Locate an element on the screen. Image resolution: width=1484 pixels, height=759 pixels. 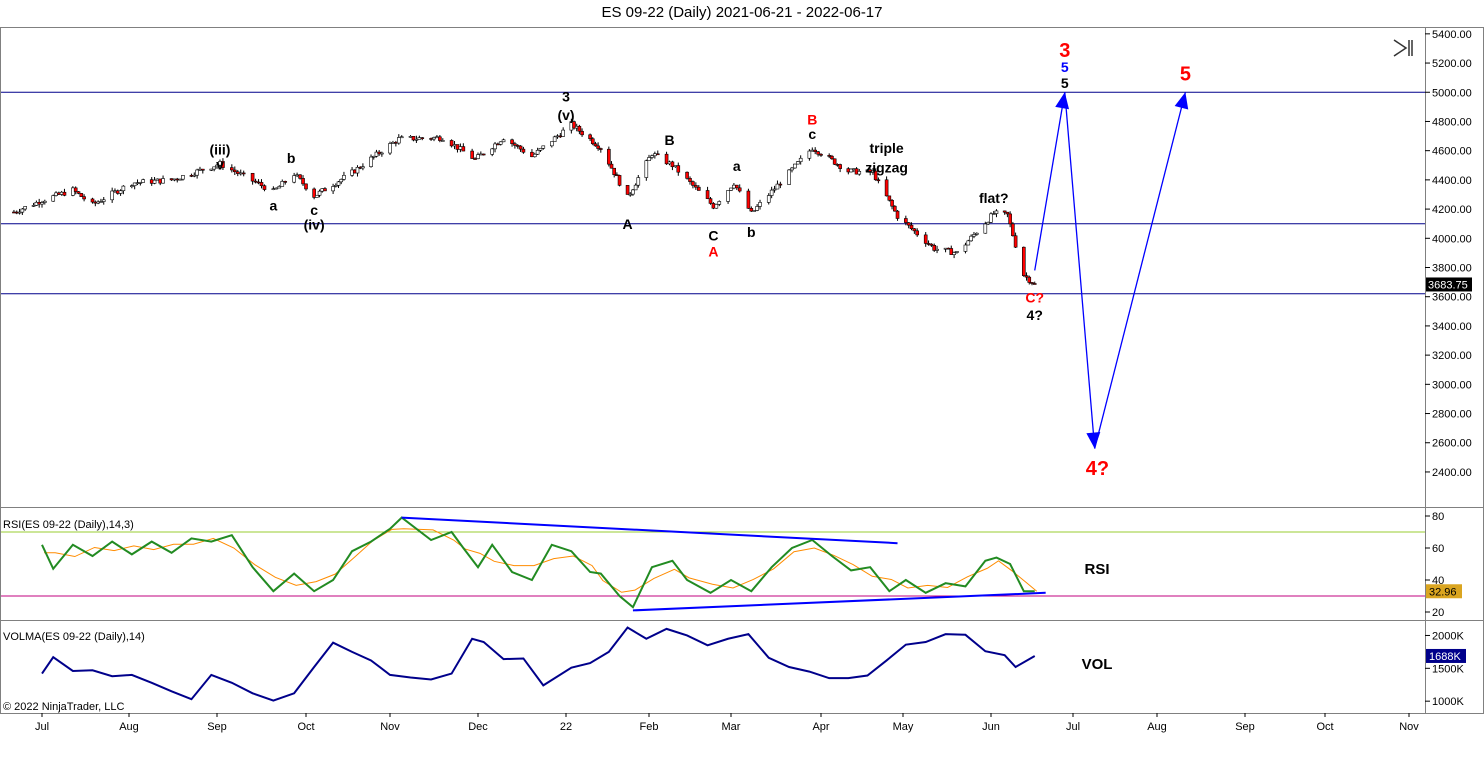
wave-label: a is located at coordinates (273, 206).